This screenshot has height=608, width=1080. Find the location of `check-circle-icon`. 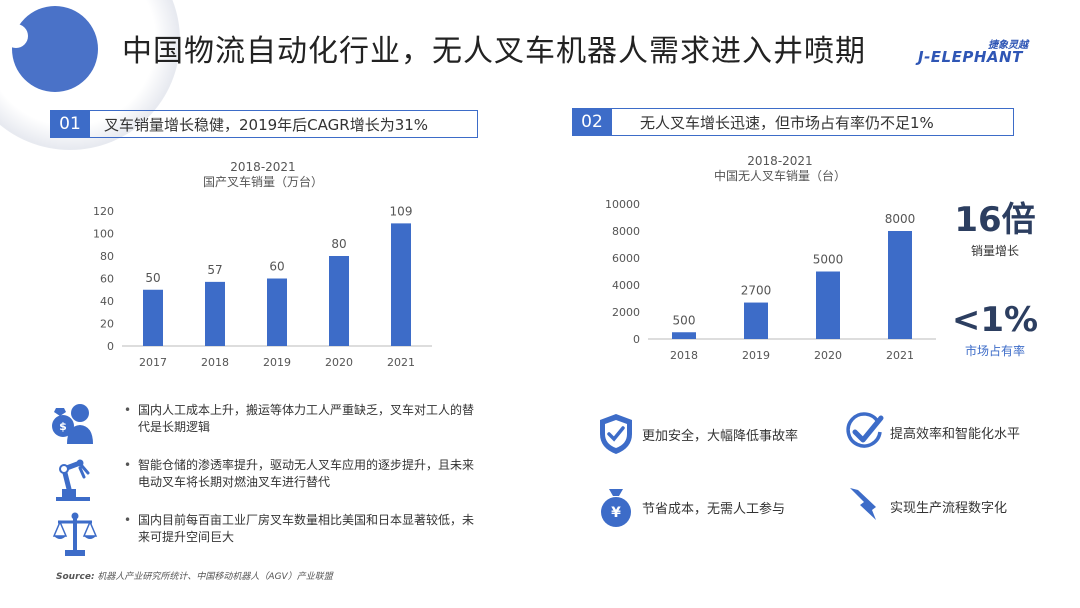

check-circle-icon is located at coordinates (865, 430).